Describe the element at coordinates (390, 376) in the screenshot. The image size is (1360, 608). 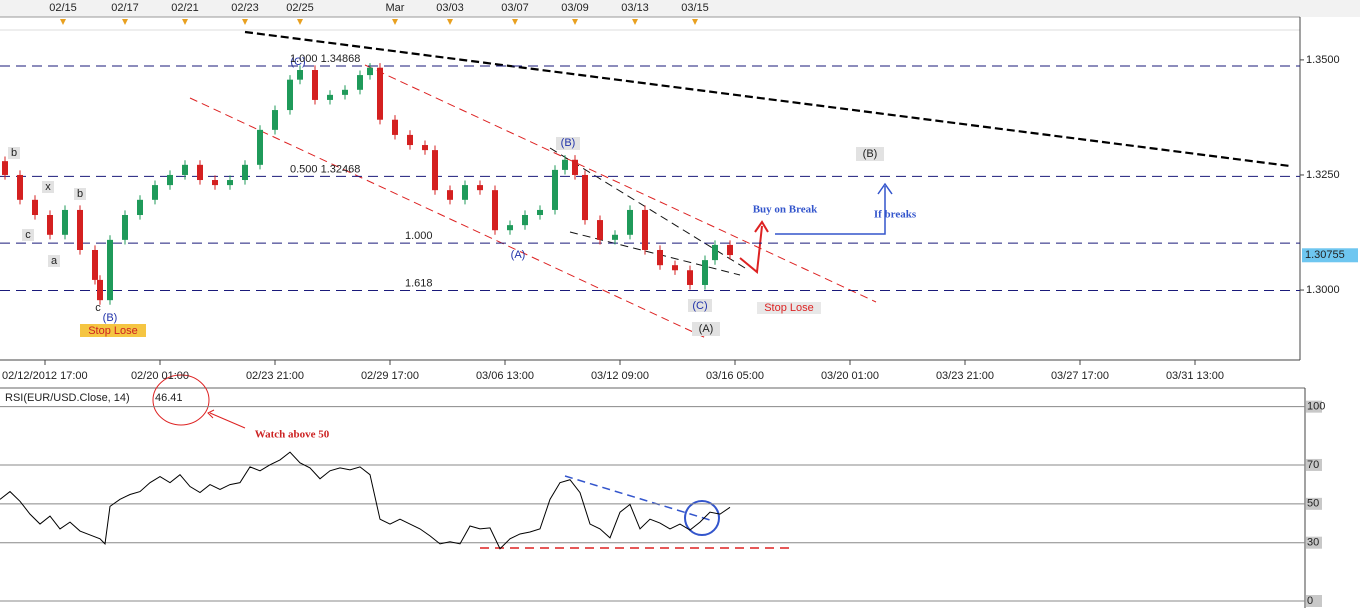
I see `x-tick-label: 02/29 17:00` at that location.